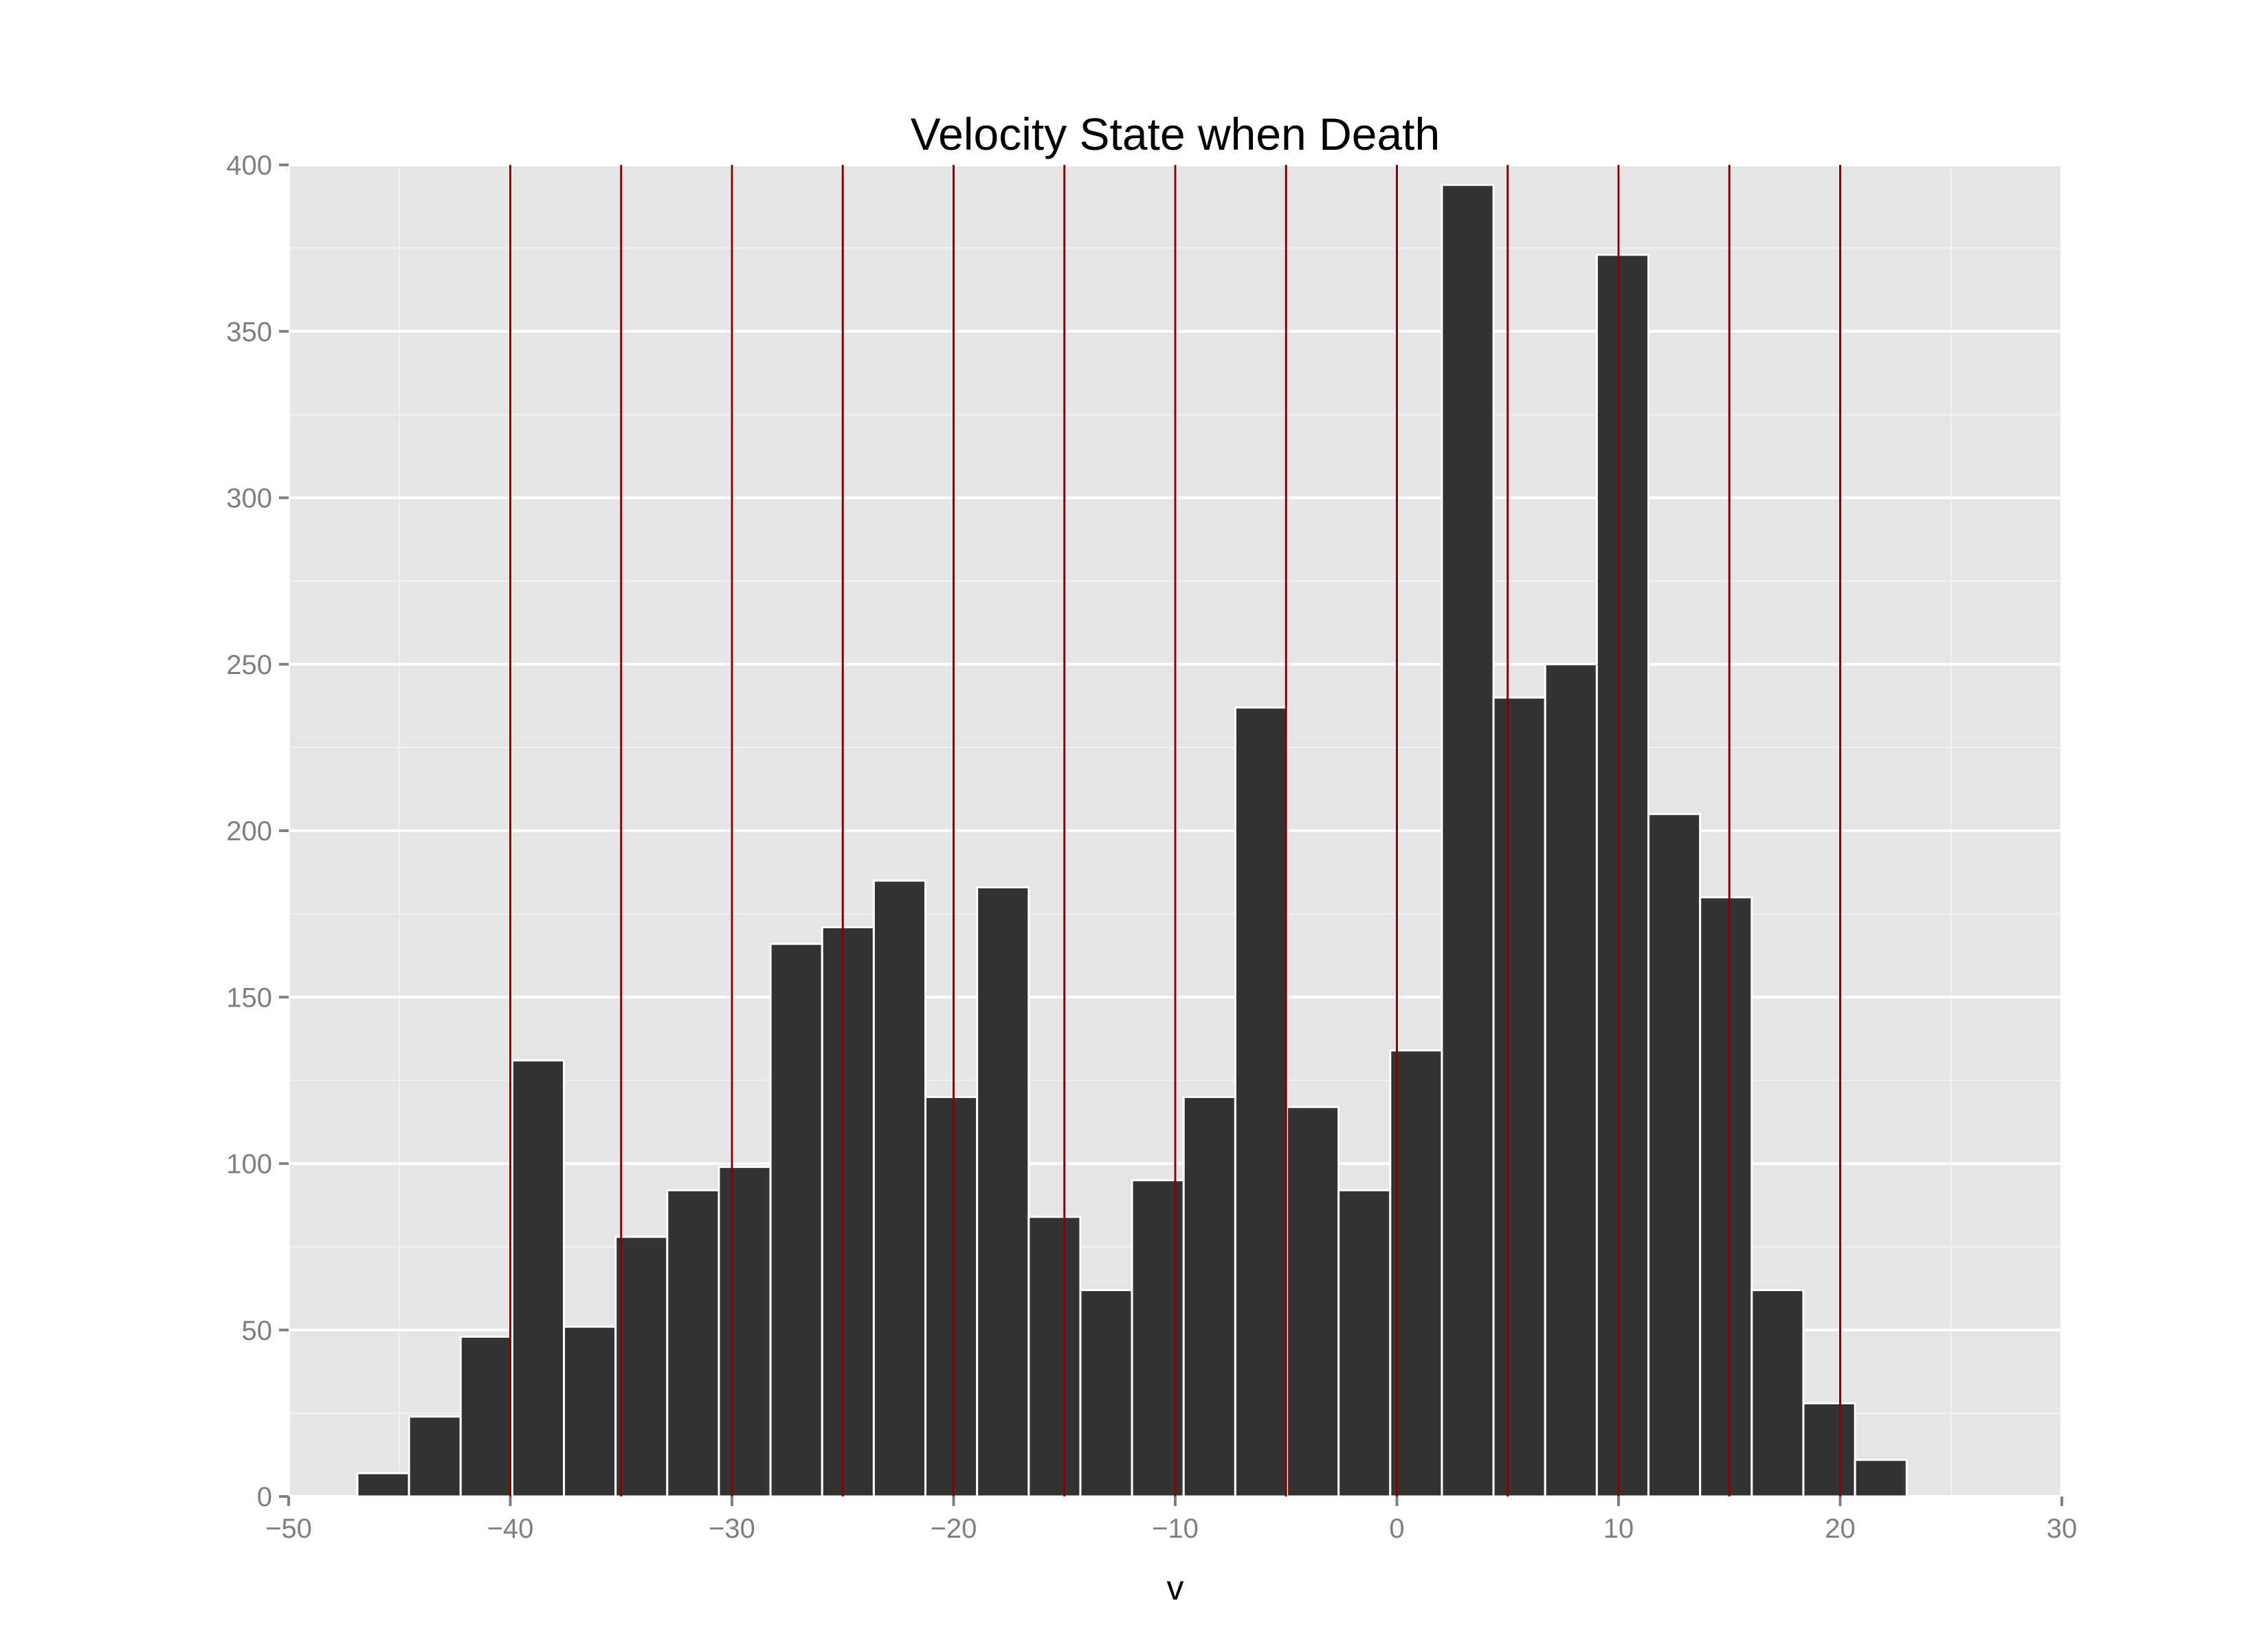  Describe the element at coordinates (249, 499) in the screenshot. I see `y-tick-label: 300` at that location.